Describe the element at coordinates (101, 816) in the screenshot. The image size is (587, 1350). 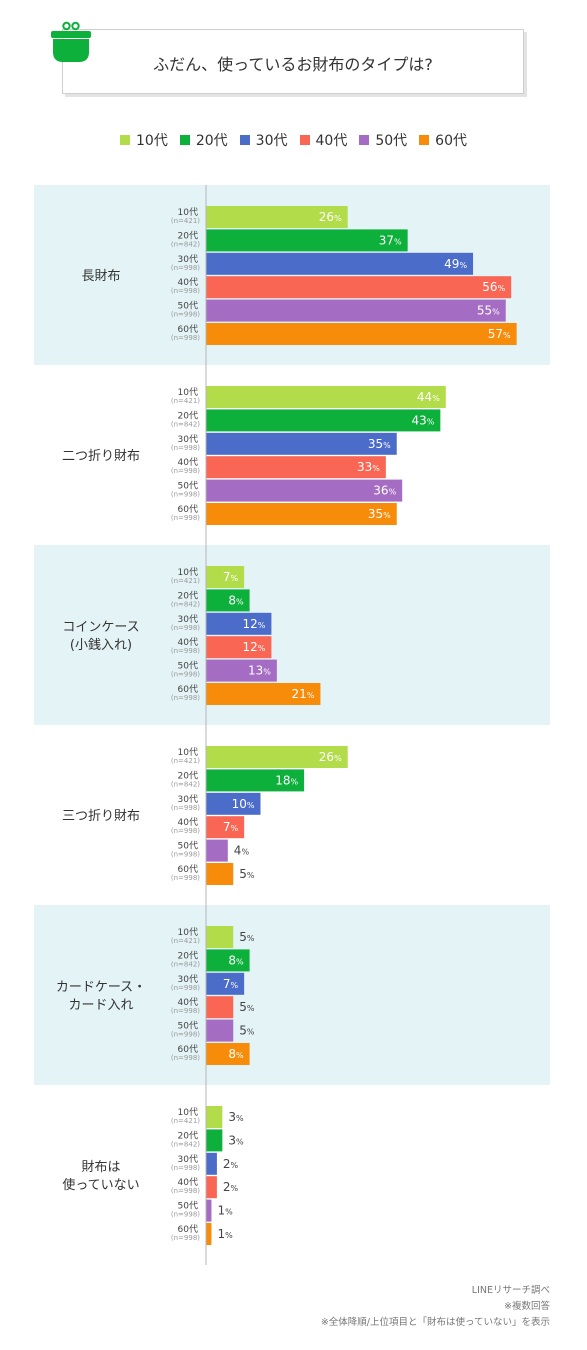
I see `category-label: 三つ折り財布` at that location.